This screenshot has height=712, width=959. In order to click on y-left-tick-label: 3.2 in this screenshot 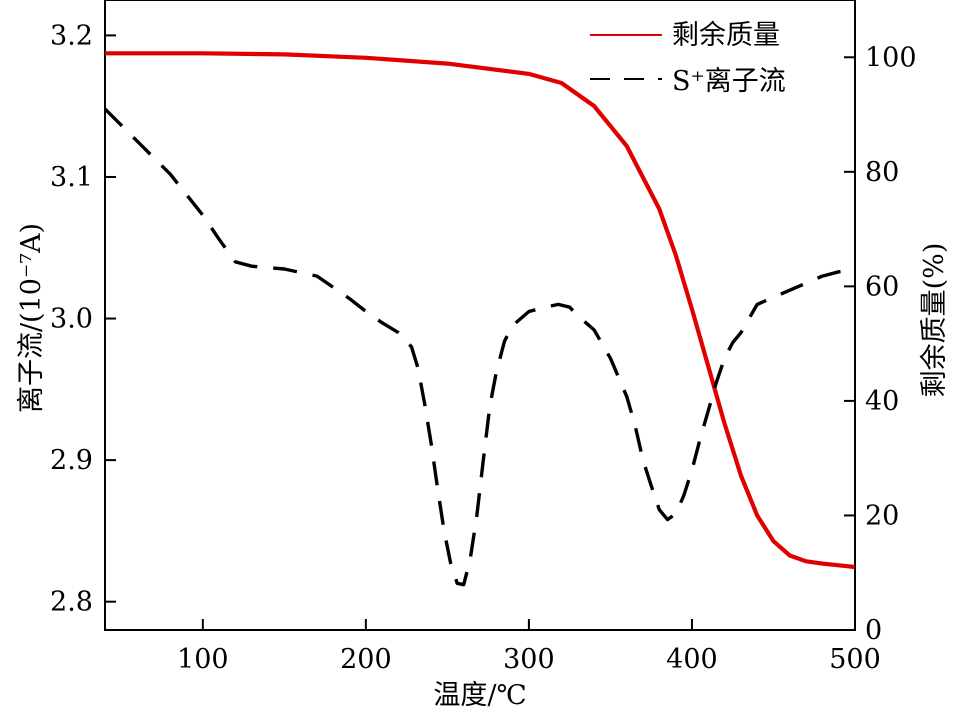, I will do `click(71, 35)`.